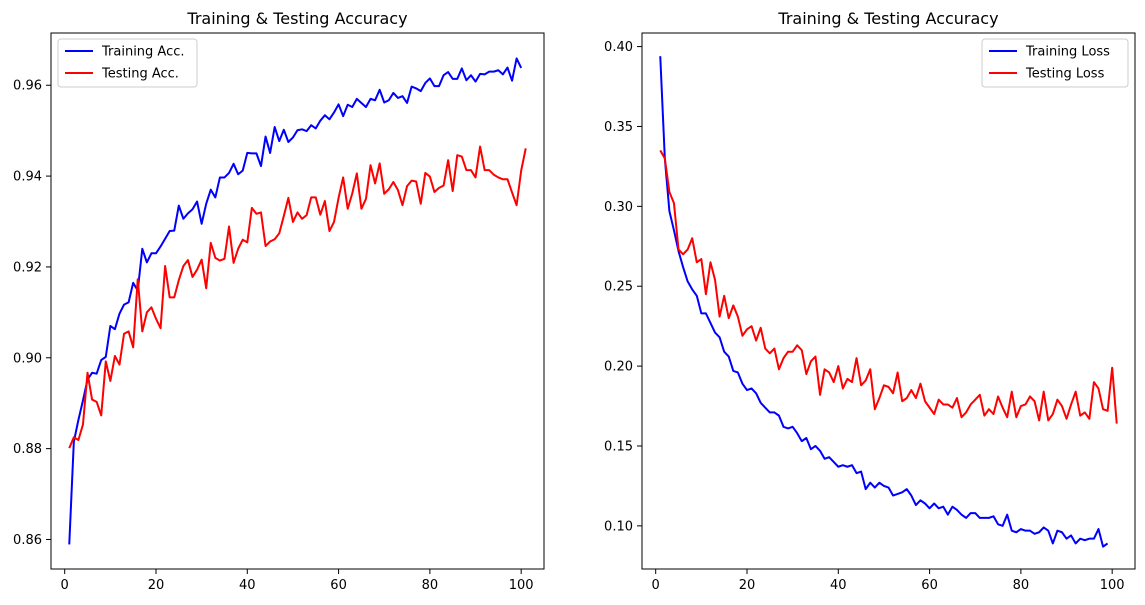 The height and width of the screenshot is (605, 1145). I want to click on y-tick-label: 0.35, so click(618, 127).